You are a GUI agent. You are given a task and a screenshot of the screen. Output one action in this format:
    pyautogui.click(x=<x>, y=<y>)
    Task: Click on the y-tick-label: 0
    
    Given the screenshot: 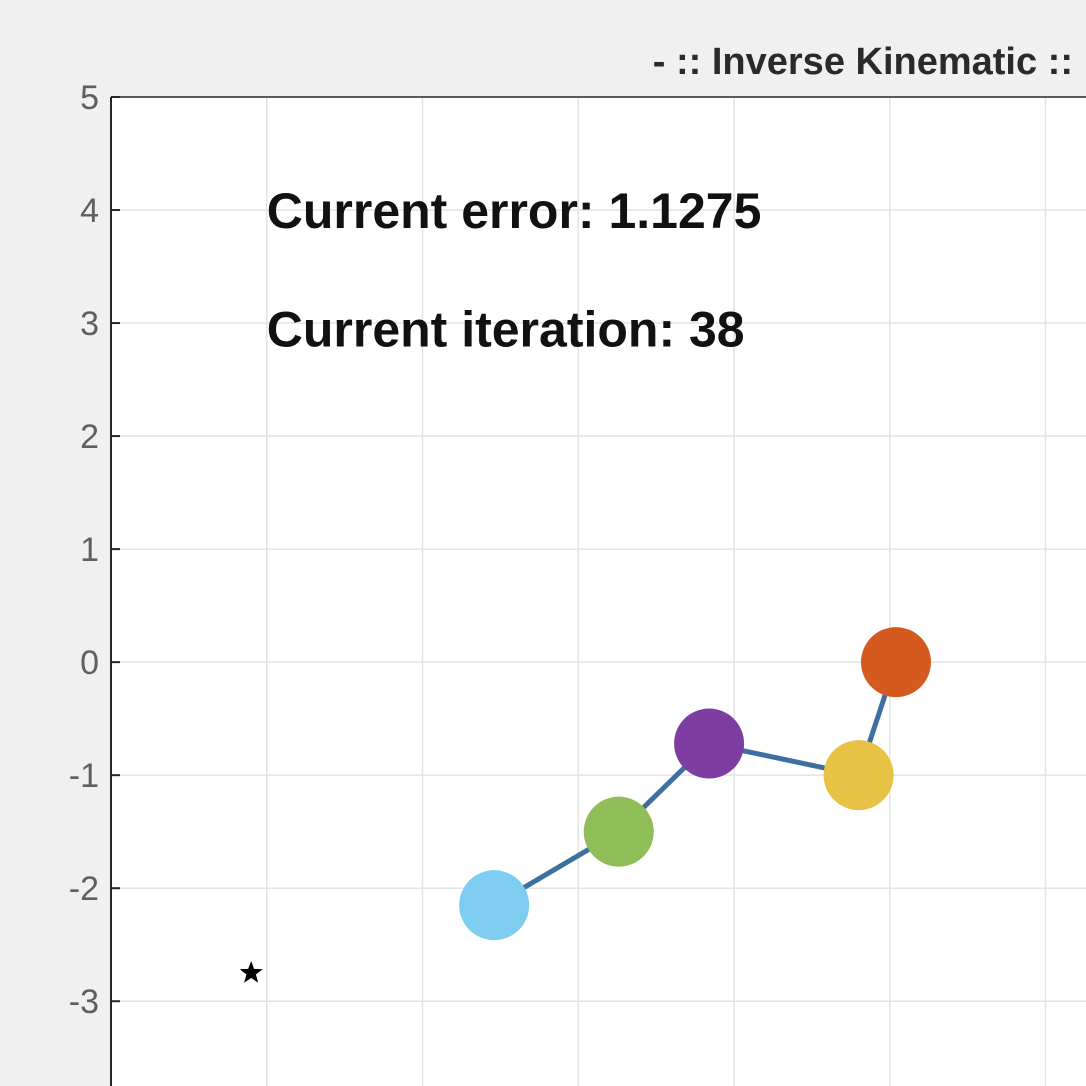 What is the action you would take?
    pyautogui.click(x=89, y=663)
    